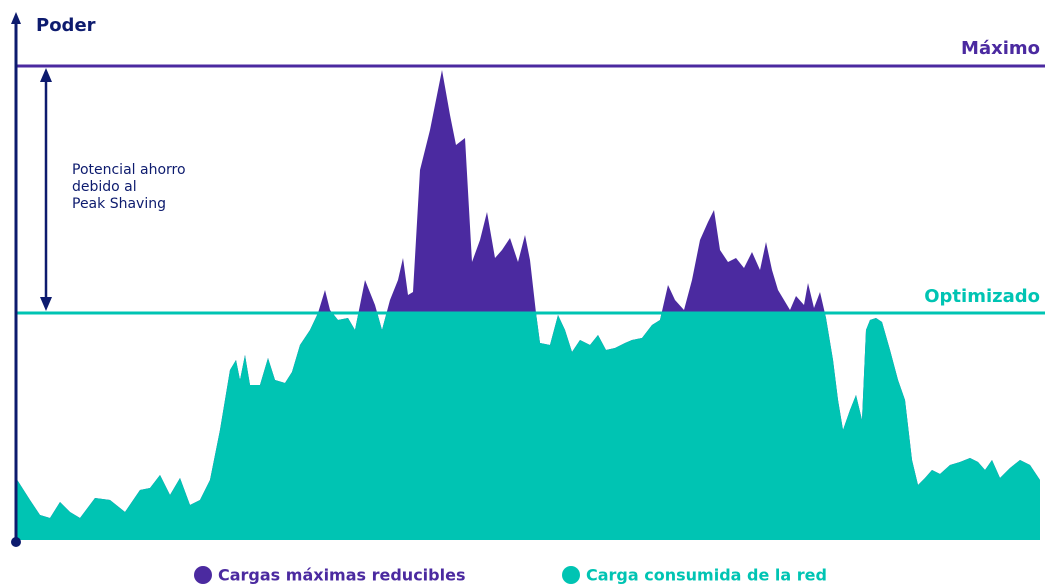 The width and height of the screenshot is (1045, 584). What do you see at coordinates (982, 296) in the screenshot?
I see `optimized-label: Optimizado` at bounding box center [982, 296].